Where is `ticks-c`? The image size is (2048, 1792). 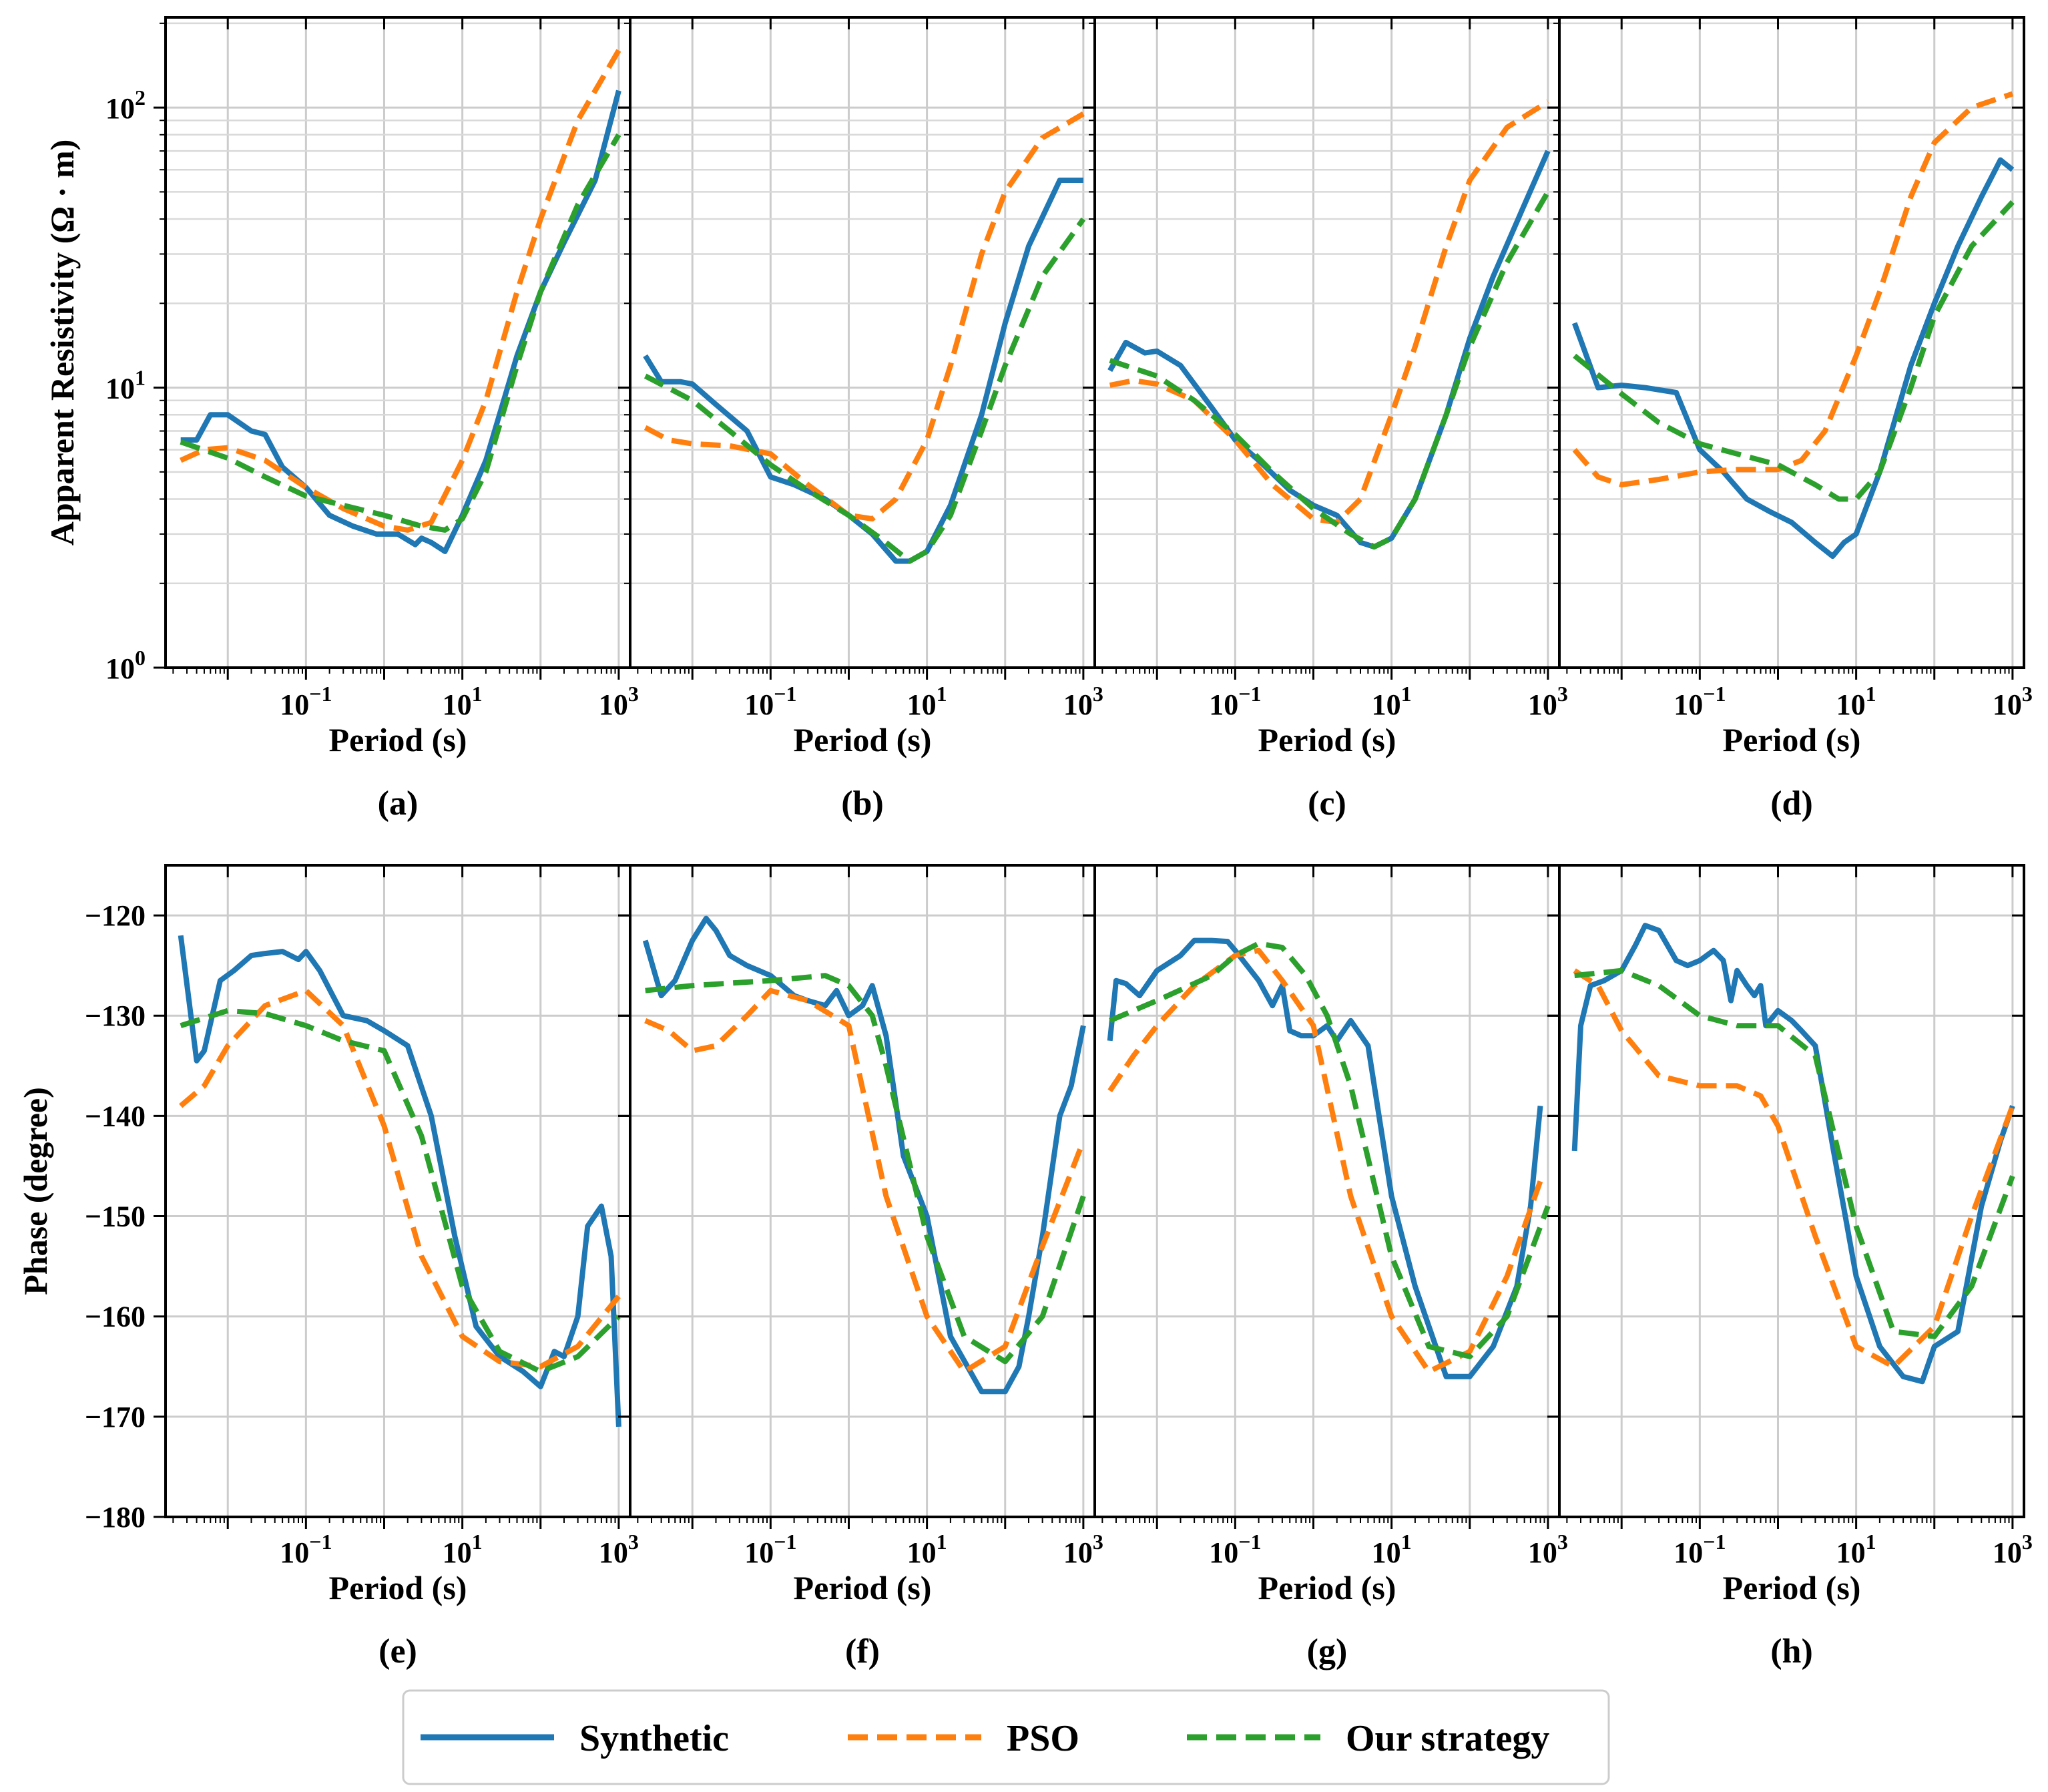
ticks-c is located at coordinates (1321, 349).